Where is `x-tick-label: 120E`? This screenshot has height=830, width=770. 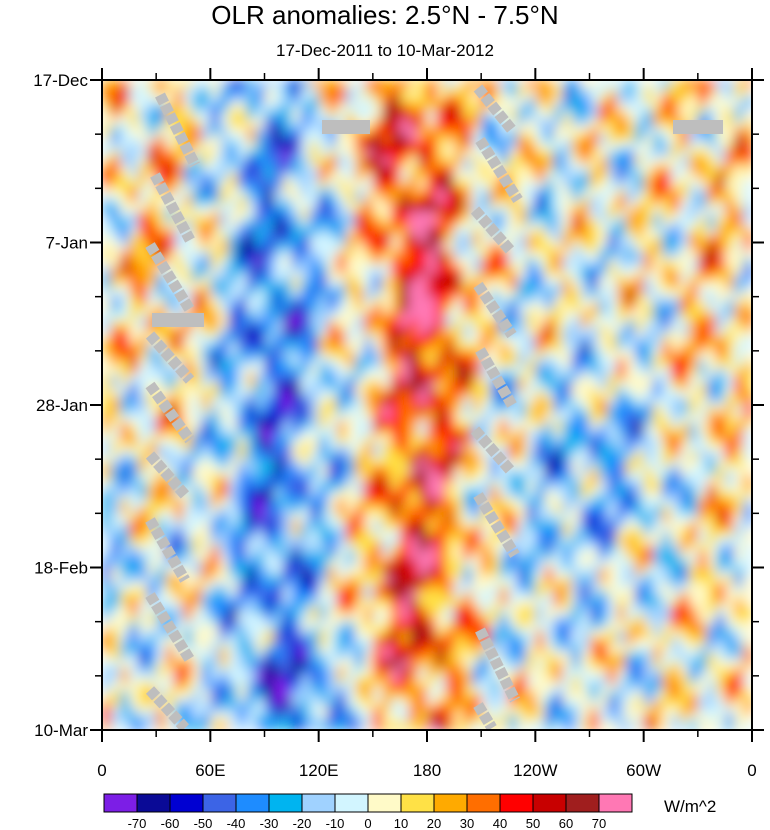 x-tick-label: 120E is located at coordinates (319, 770).